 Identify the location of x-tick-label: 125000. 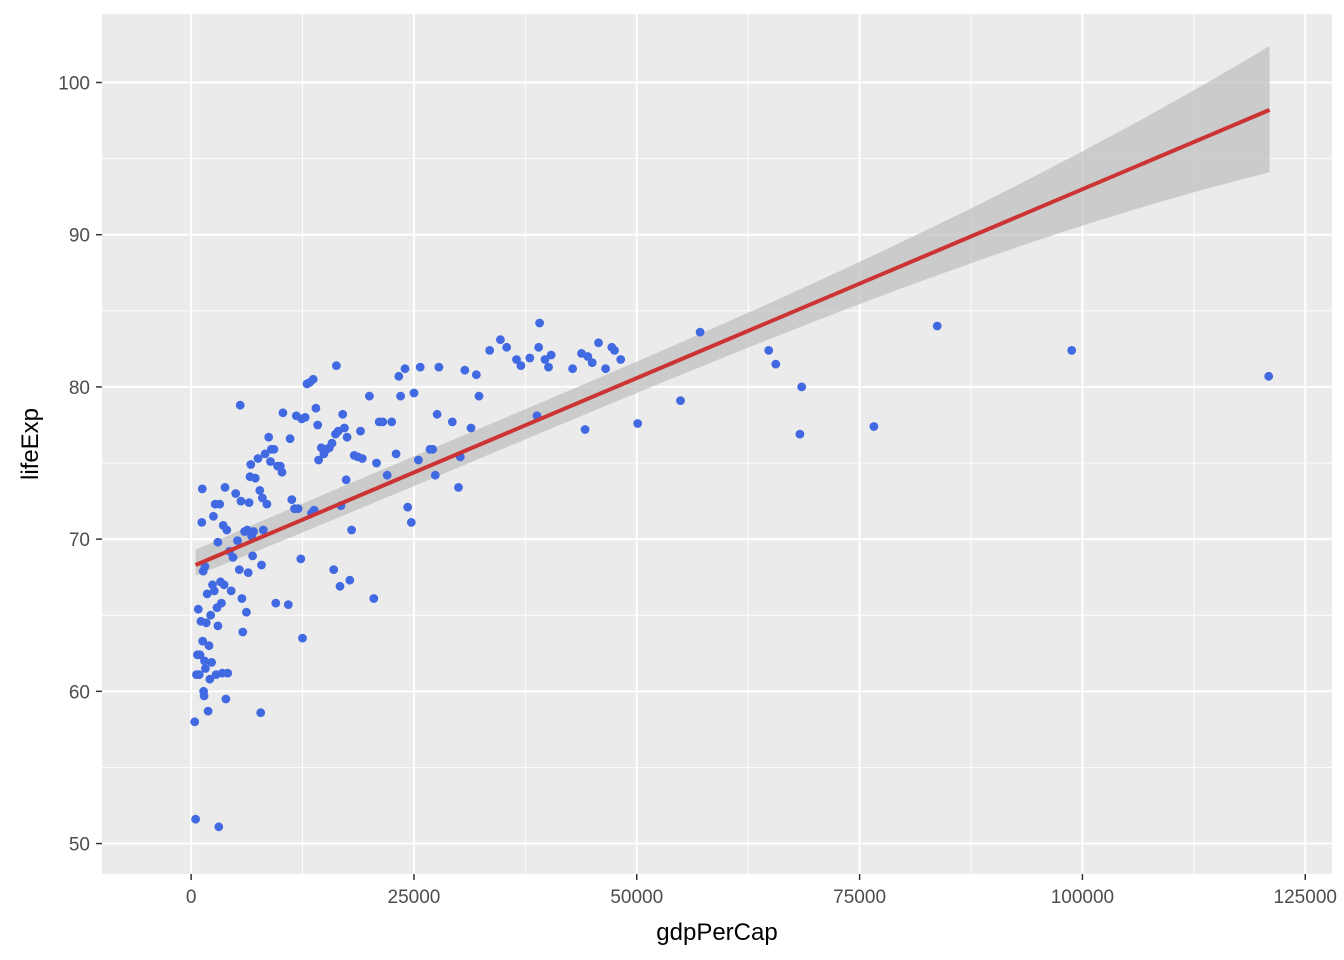
(1305, 897).